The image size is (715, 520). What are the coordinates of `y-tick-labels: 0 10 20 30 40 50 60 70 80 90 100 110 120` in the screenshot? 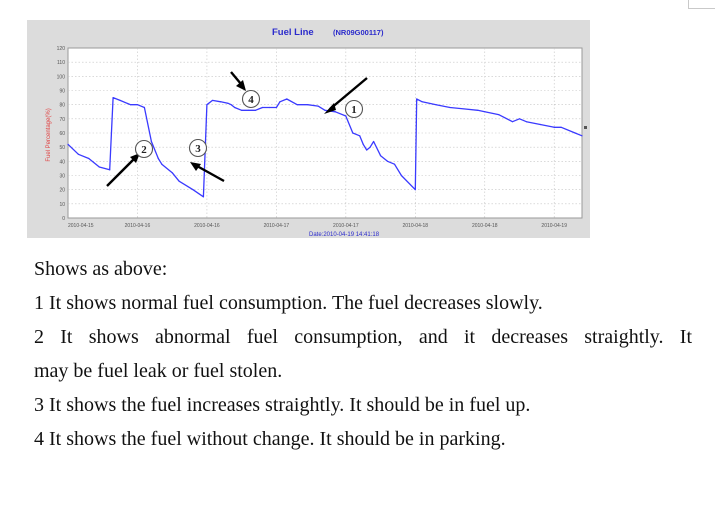 It's located at (61, 134).